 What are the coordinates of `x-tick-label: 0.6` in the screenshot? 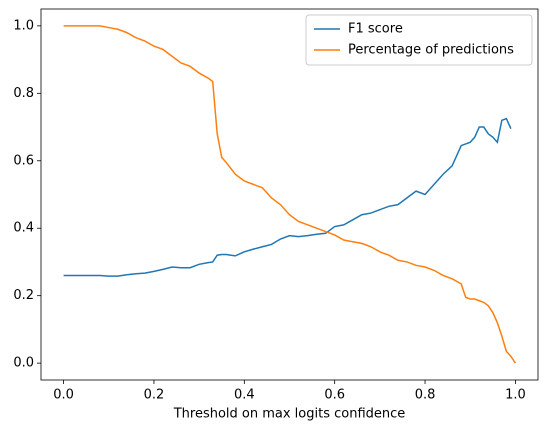 It's located at (334, 395).